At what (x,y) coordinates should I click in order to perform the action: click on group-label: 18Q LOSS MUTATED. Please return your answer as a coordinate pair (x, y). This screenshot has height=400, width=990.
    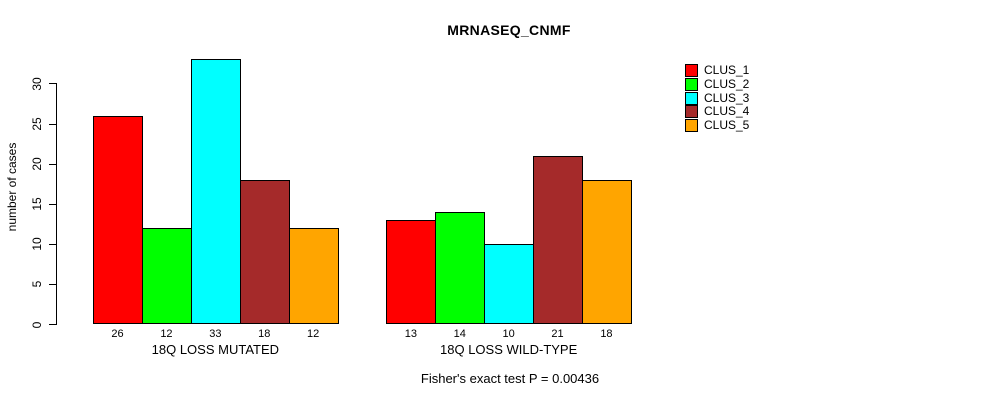
    Looking at the image, I should click on (215, 349).